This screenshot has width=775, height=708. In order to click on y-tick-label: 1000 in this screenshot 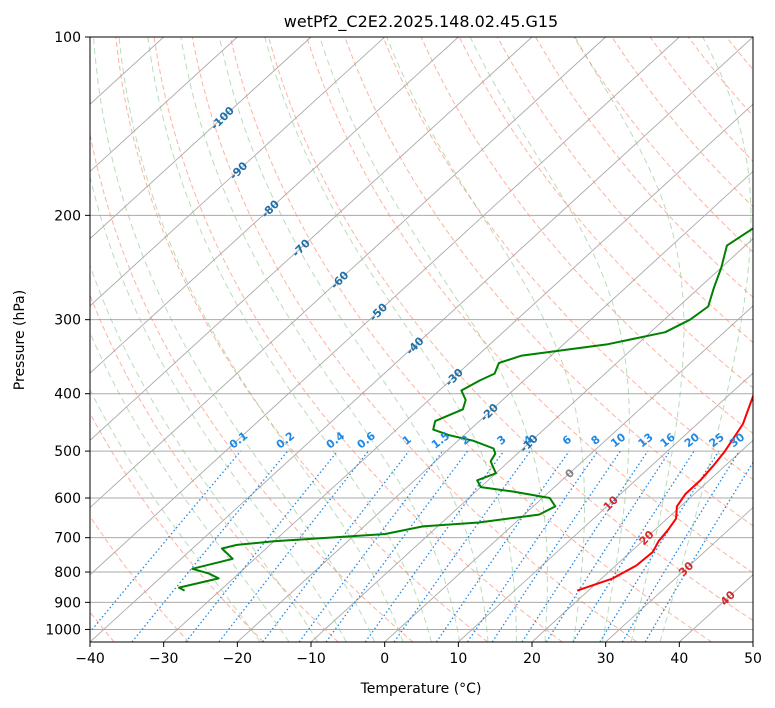, I will do `click(63, 630)`.